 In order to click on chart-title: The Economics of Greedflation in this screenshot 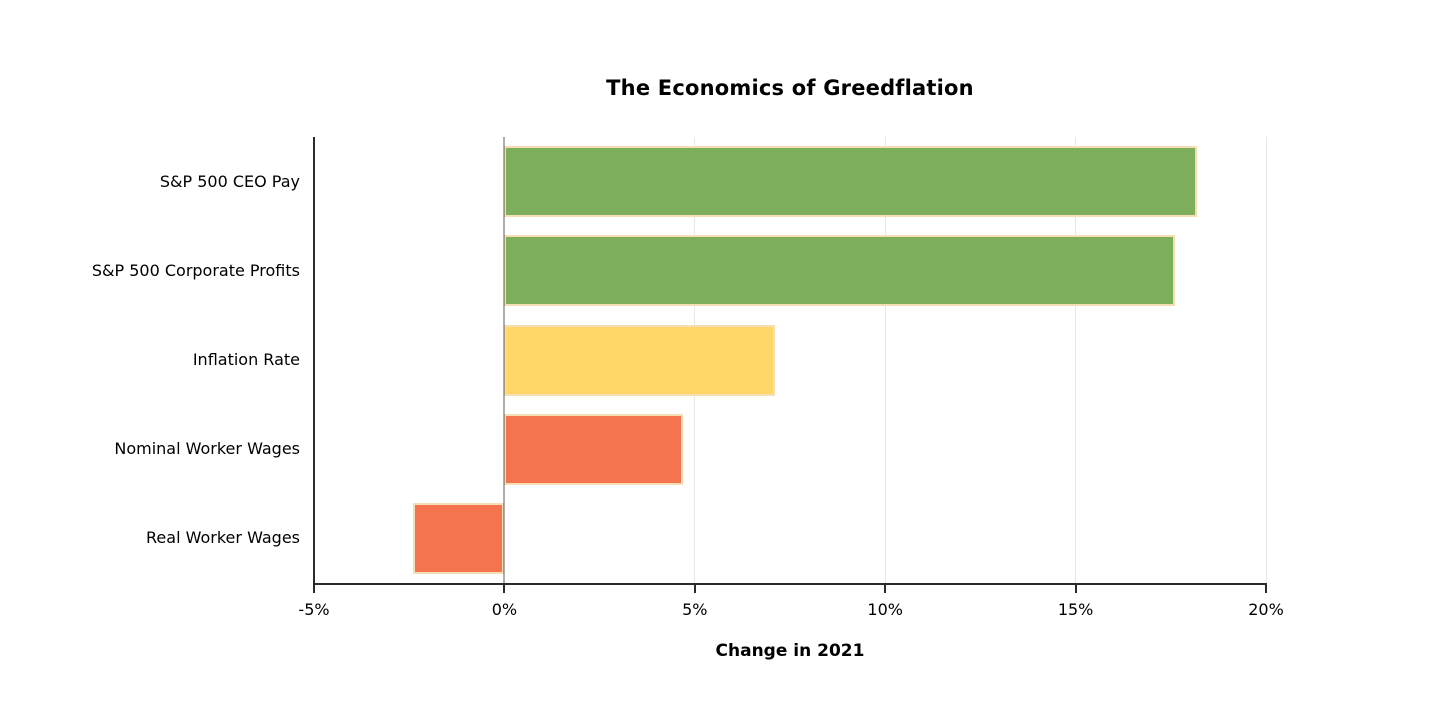, I will do `click(790, 88)`.